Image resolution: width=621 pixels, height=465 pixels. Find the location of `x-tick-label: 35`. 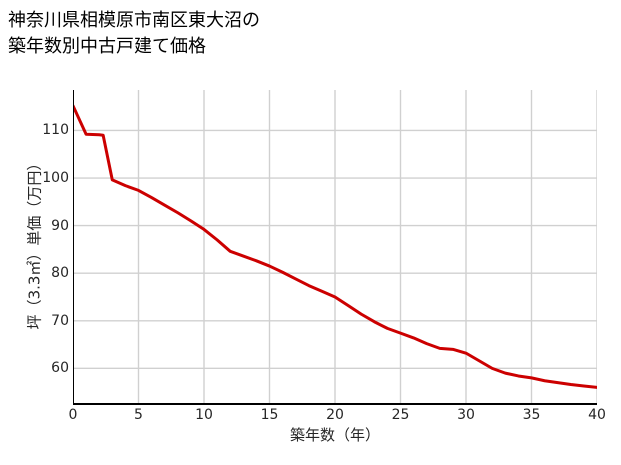

x-tick-label: 35 is located at coordinates (531, 415).